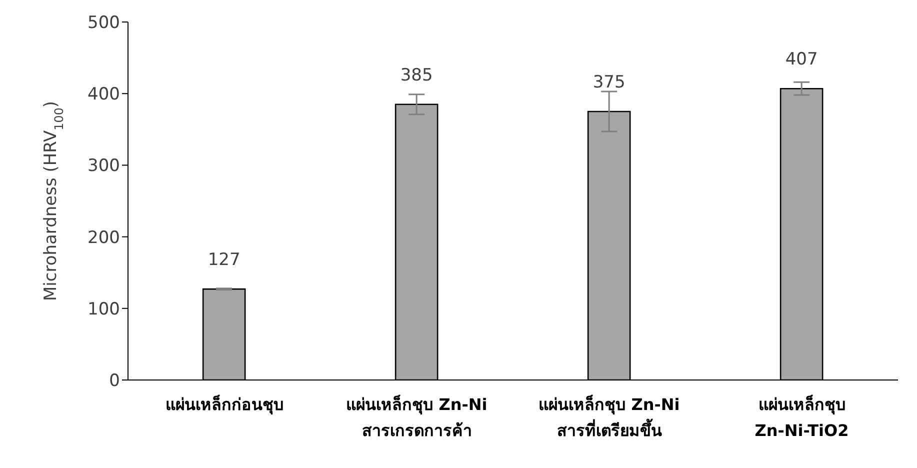  I want to click on data-label: 385, so click(416, 75).